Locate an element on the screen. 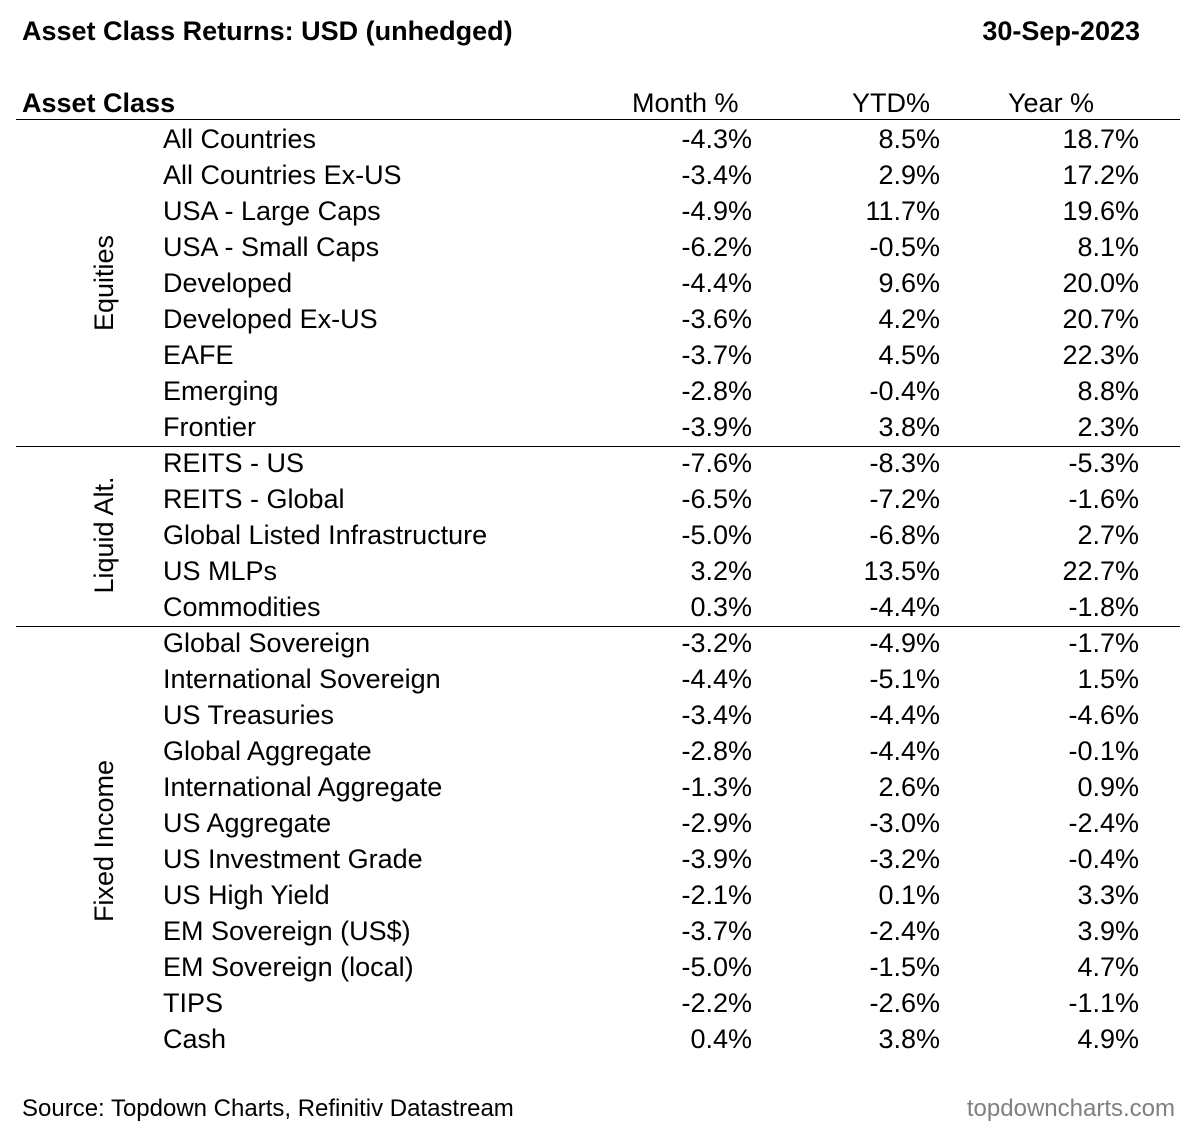  asset-name-cell: Developed Ex-US is located at coordinates (270, 319).